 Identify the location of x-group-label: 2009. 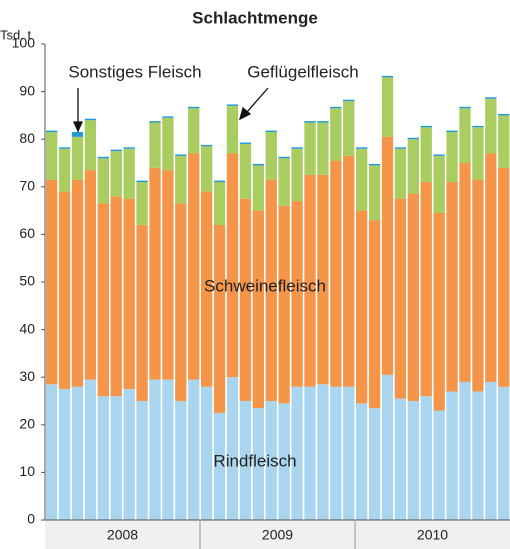
(277, 535).